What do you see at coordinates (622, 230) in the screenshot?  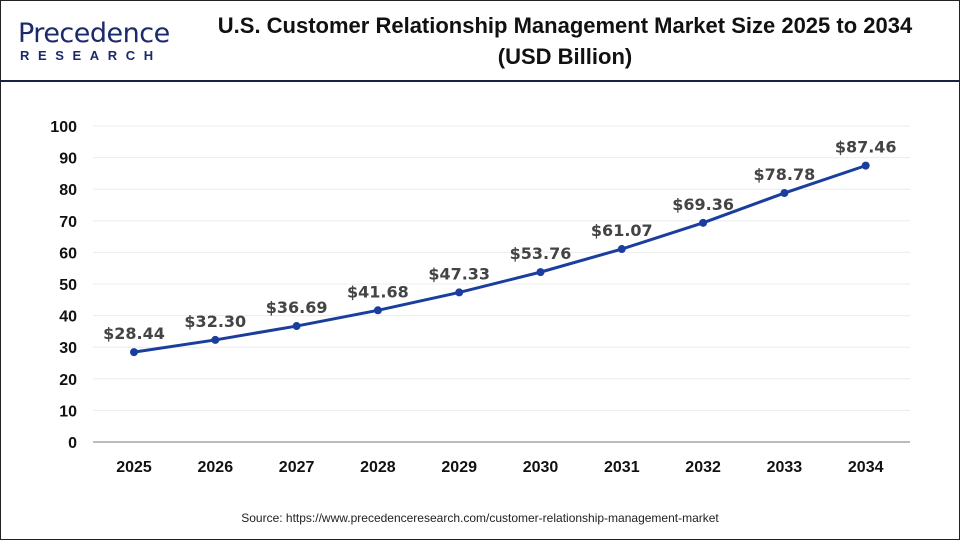 I see `data-label: $61.07` at bounding box center [622, 230].